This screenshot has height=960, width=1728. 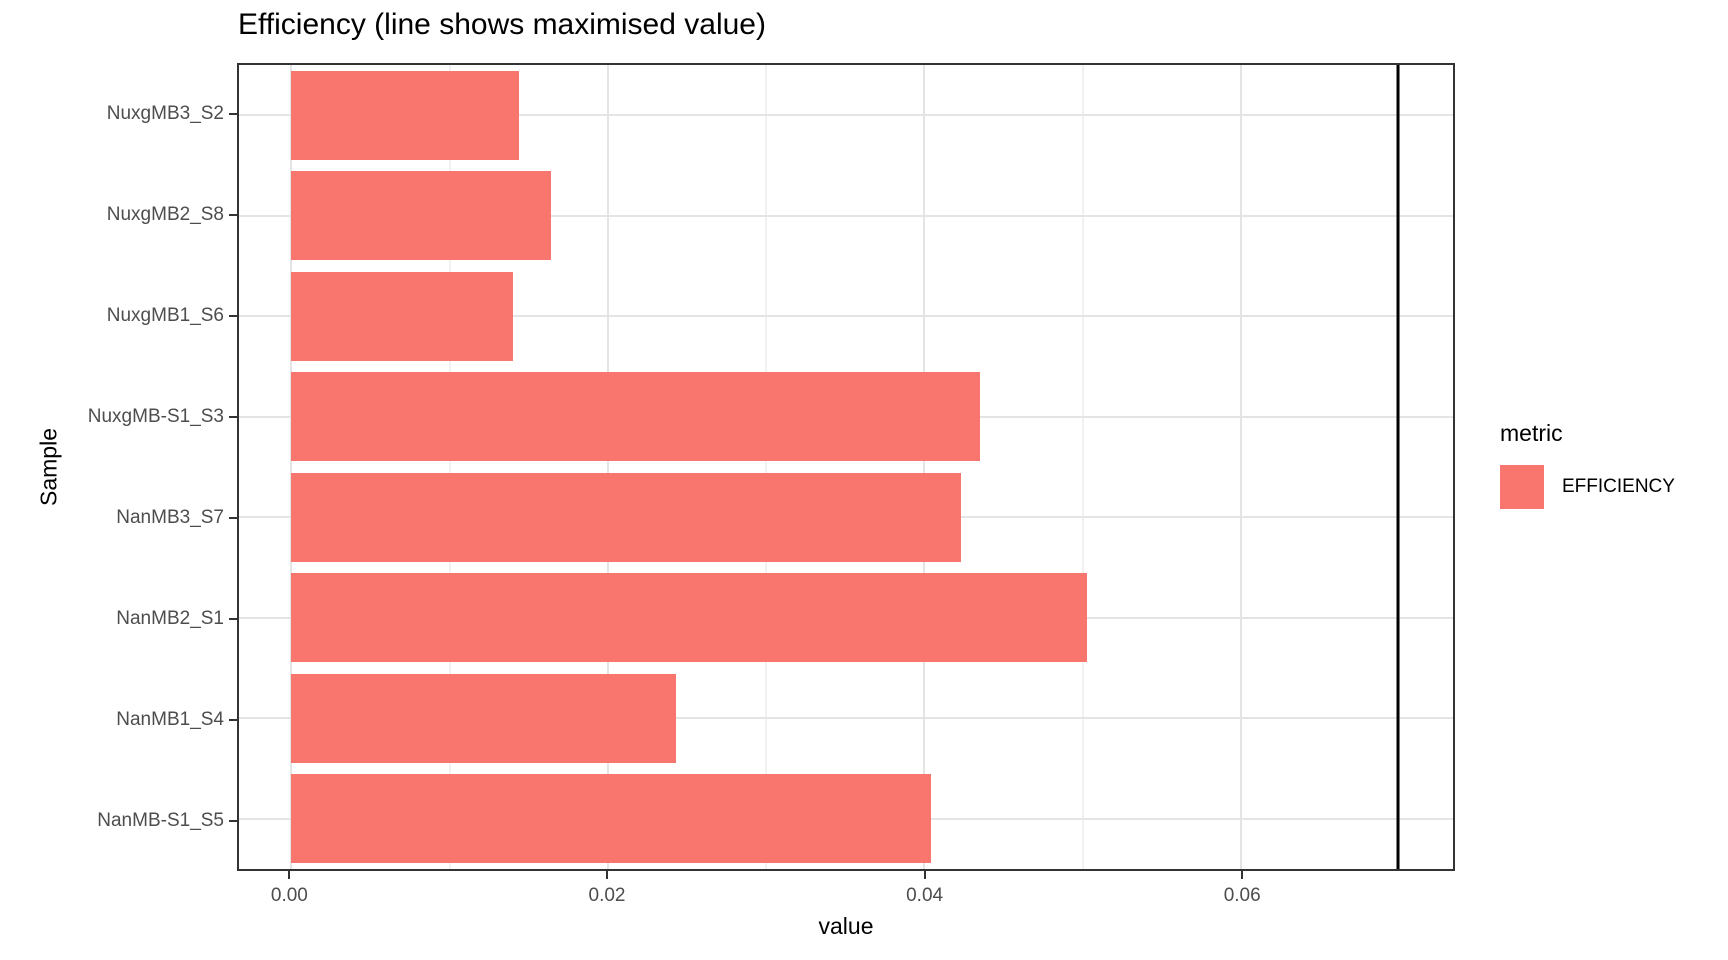 What do you see at coordinates (1242, 895) in the screenshot?
I see `x-tick-label: 0.06` at bounding box center [1242, 895].